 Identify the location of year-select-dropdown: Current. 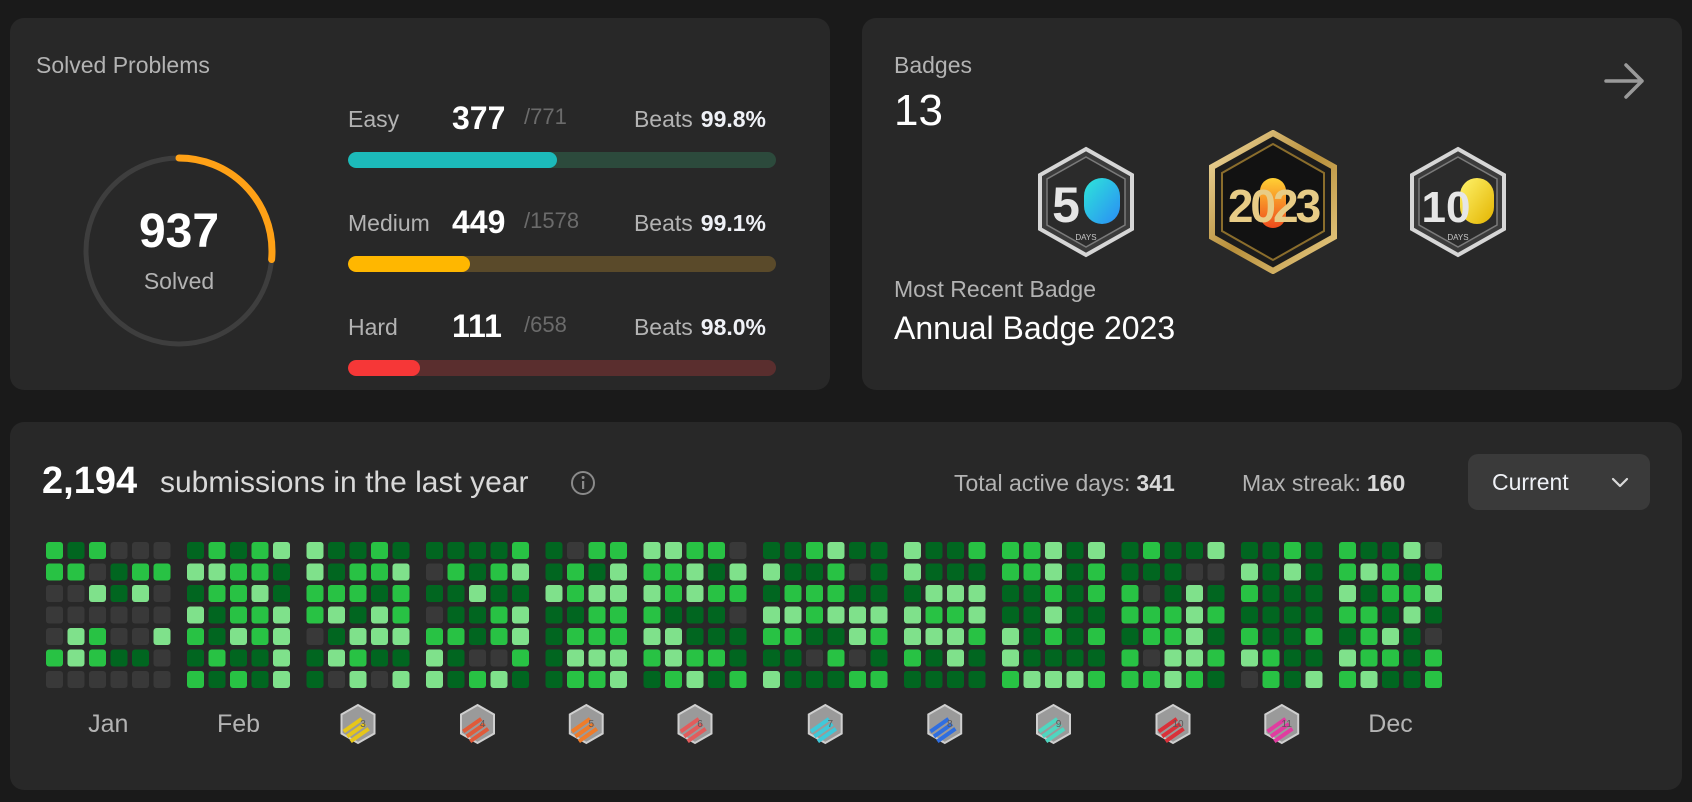
(1559, 482).